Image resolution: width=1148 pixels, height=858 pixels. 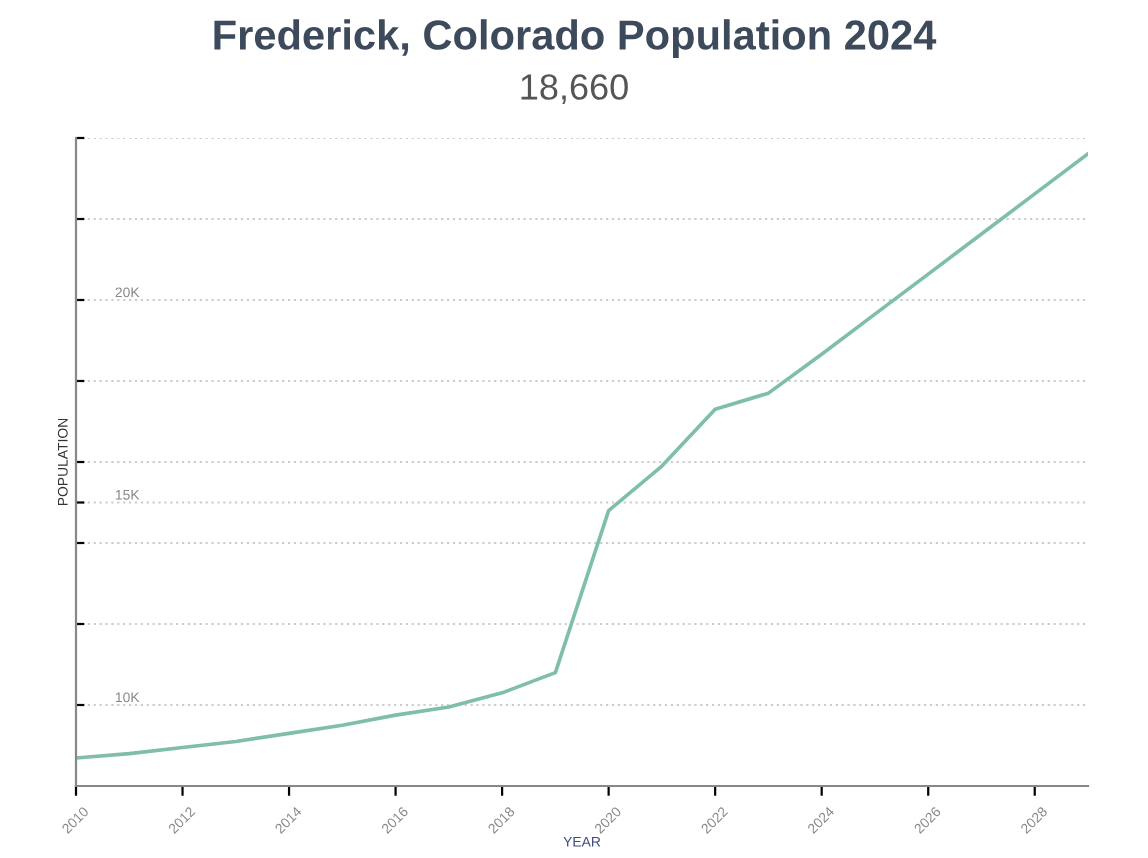 What do you see at coordinates (574, 89) in the screenshot?
I see `chart-subtitle: 18,660` at bounding box center [574, 89].